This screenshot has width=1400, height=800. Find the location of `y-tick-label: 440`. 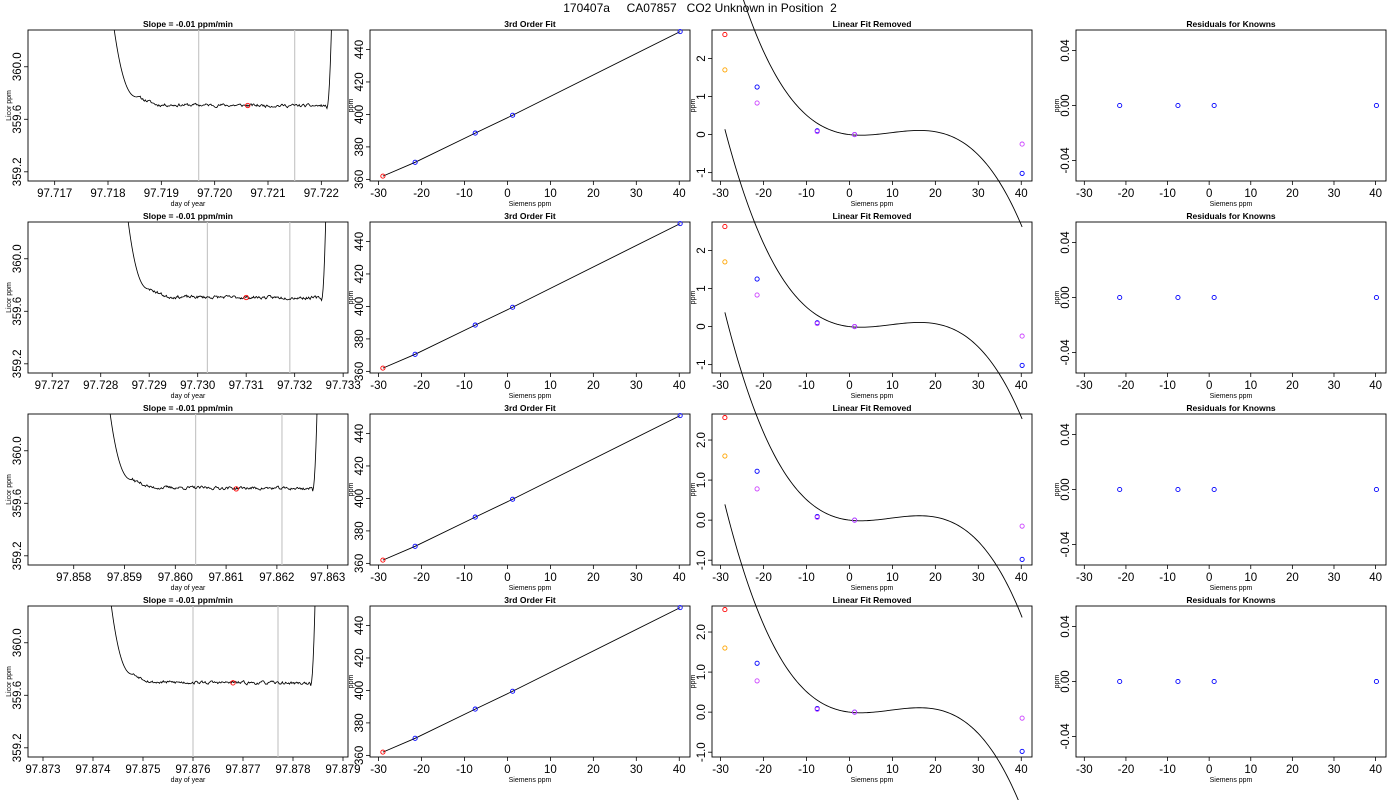

y-tick-label: 440 is located at coordinates (360, 49).